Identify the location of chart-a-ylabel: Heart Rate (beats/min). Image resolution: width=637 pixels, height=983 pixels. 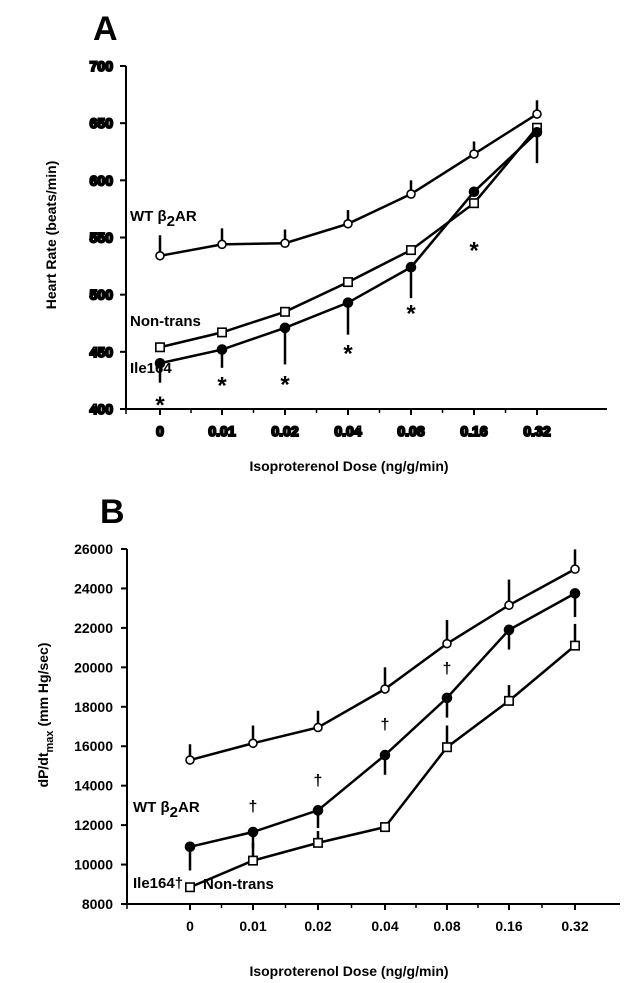
(51, 235).